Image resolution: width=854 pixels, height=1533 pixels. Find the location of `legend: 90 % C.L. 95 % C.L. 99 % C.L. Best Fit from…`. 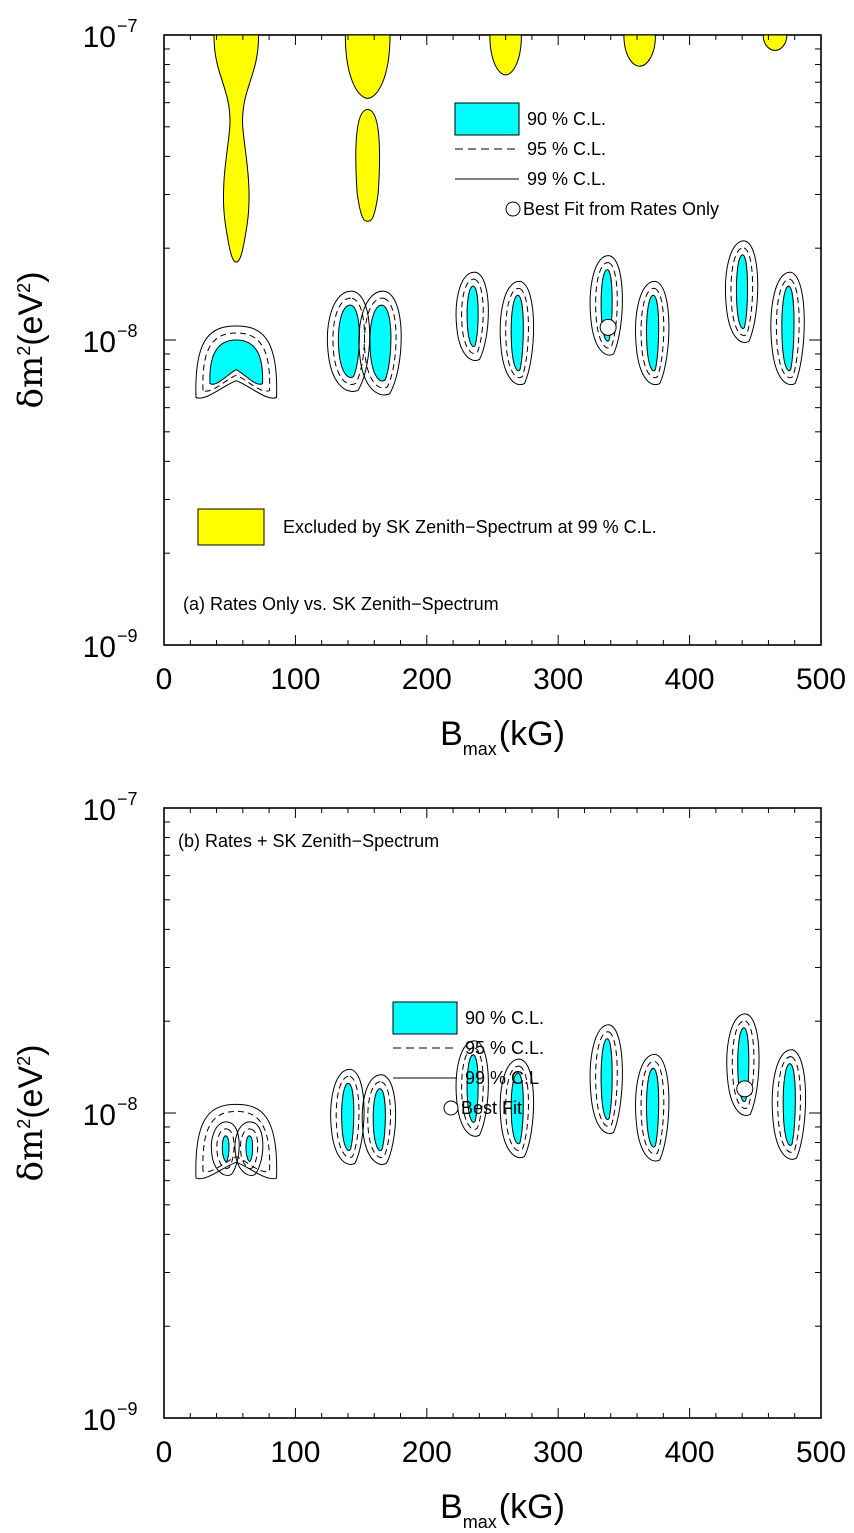

legend: 90 % C.L. 95 % C.L. 99 % C.L. Best Fit from… is located at coordinates (586, 160).